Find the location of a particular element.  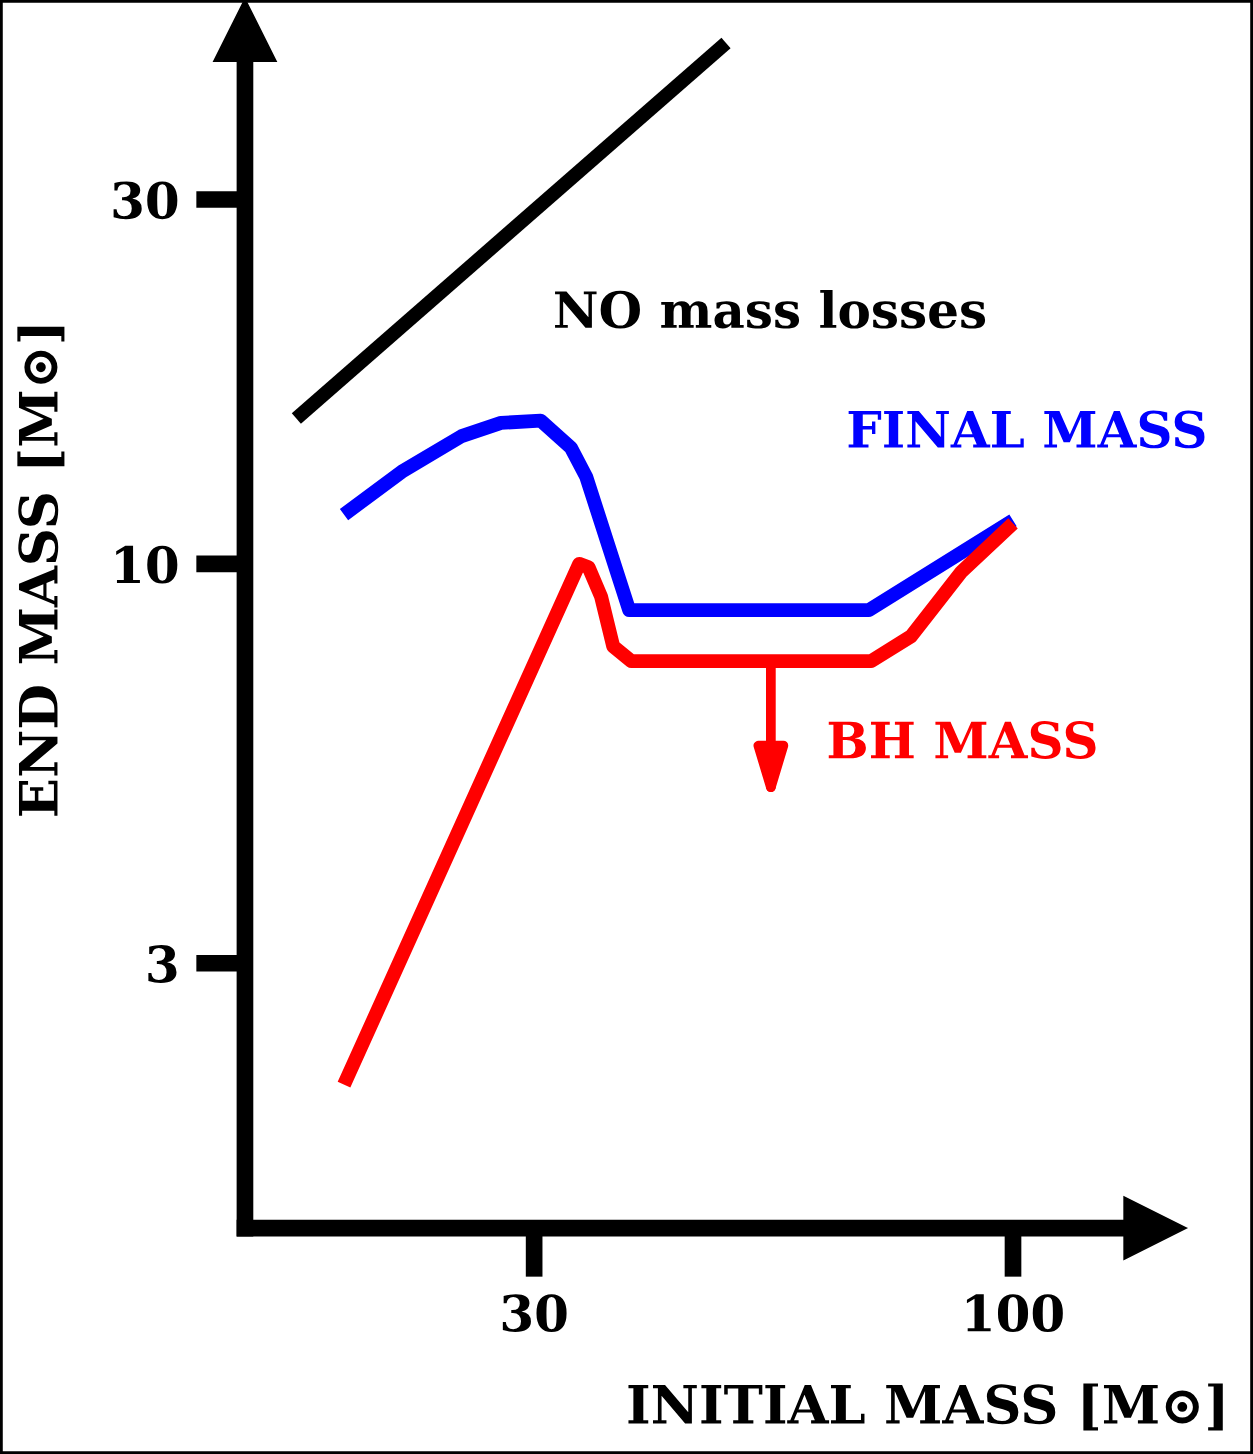

x-axis-title: INITIAL MASS [M⊙] is located at coordinates (925, 1407).